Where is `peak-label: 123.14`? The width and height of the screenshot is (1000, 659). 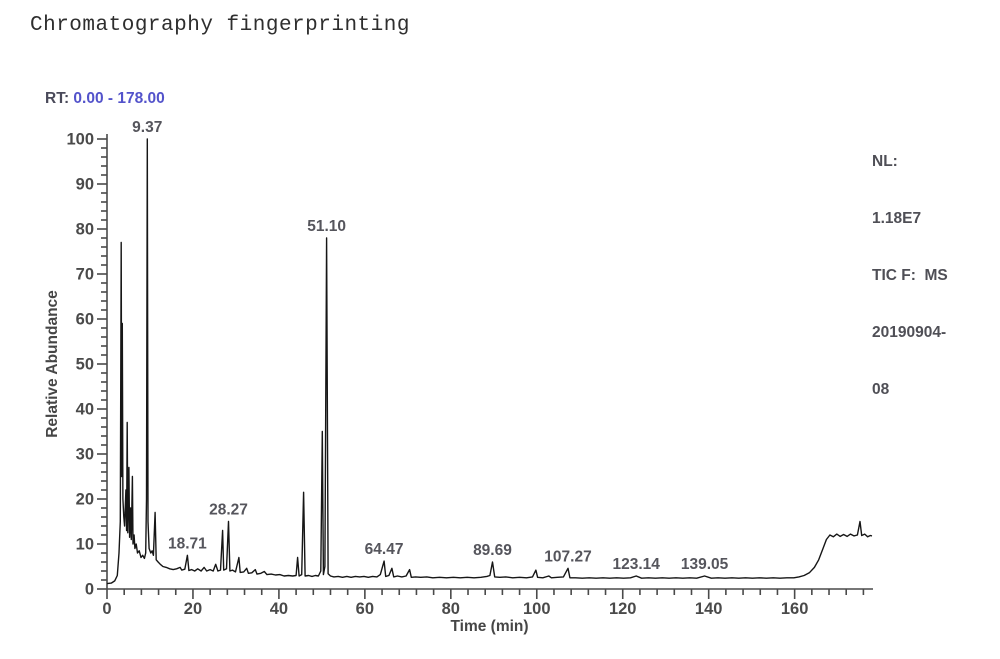
peak-label: 123.14 is located at coordinates (637, 564).